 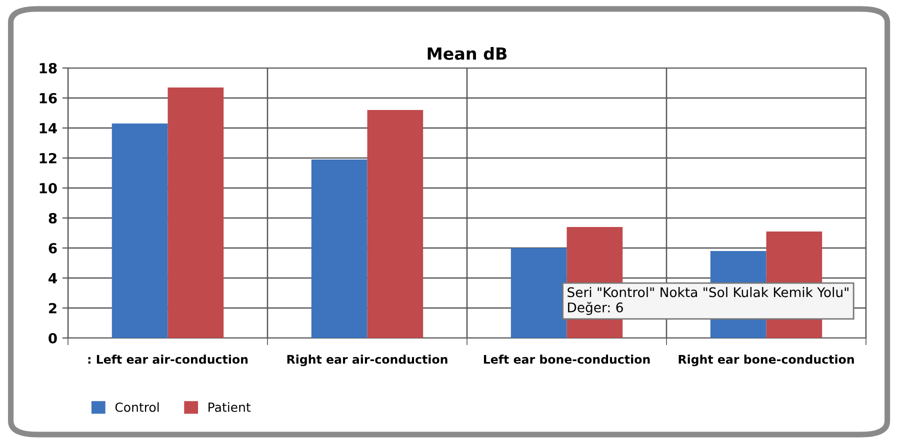 I want to click on y-tick-label: 8, so click(x=52, y=218).